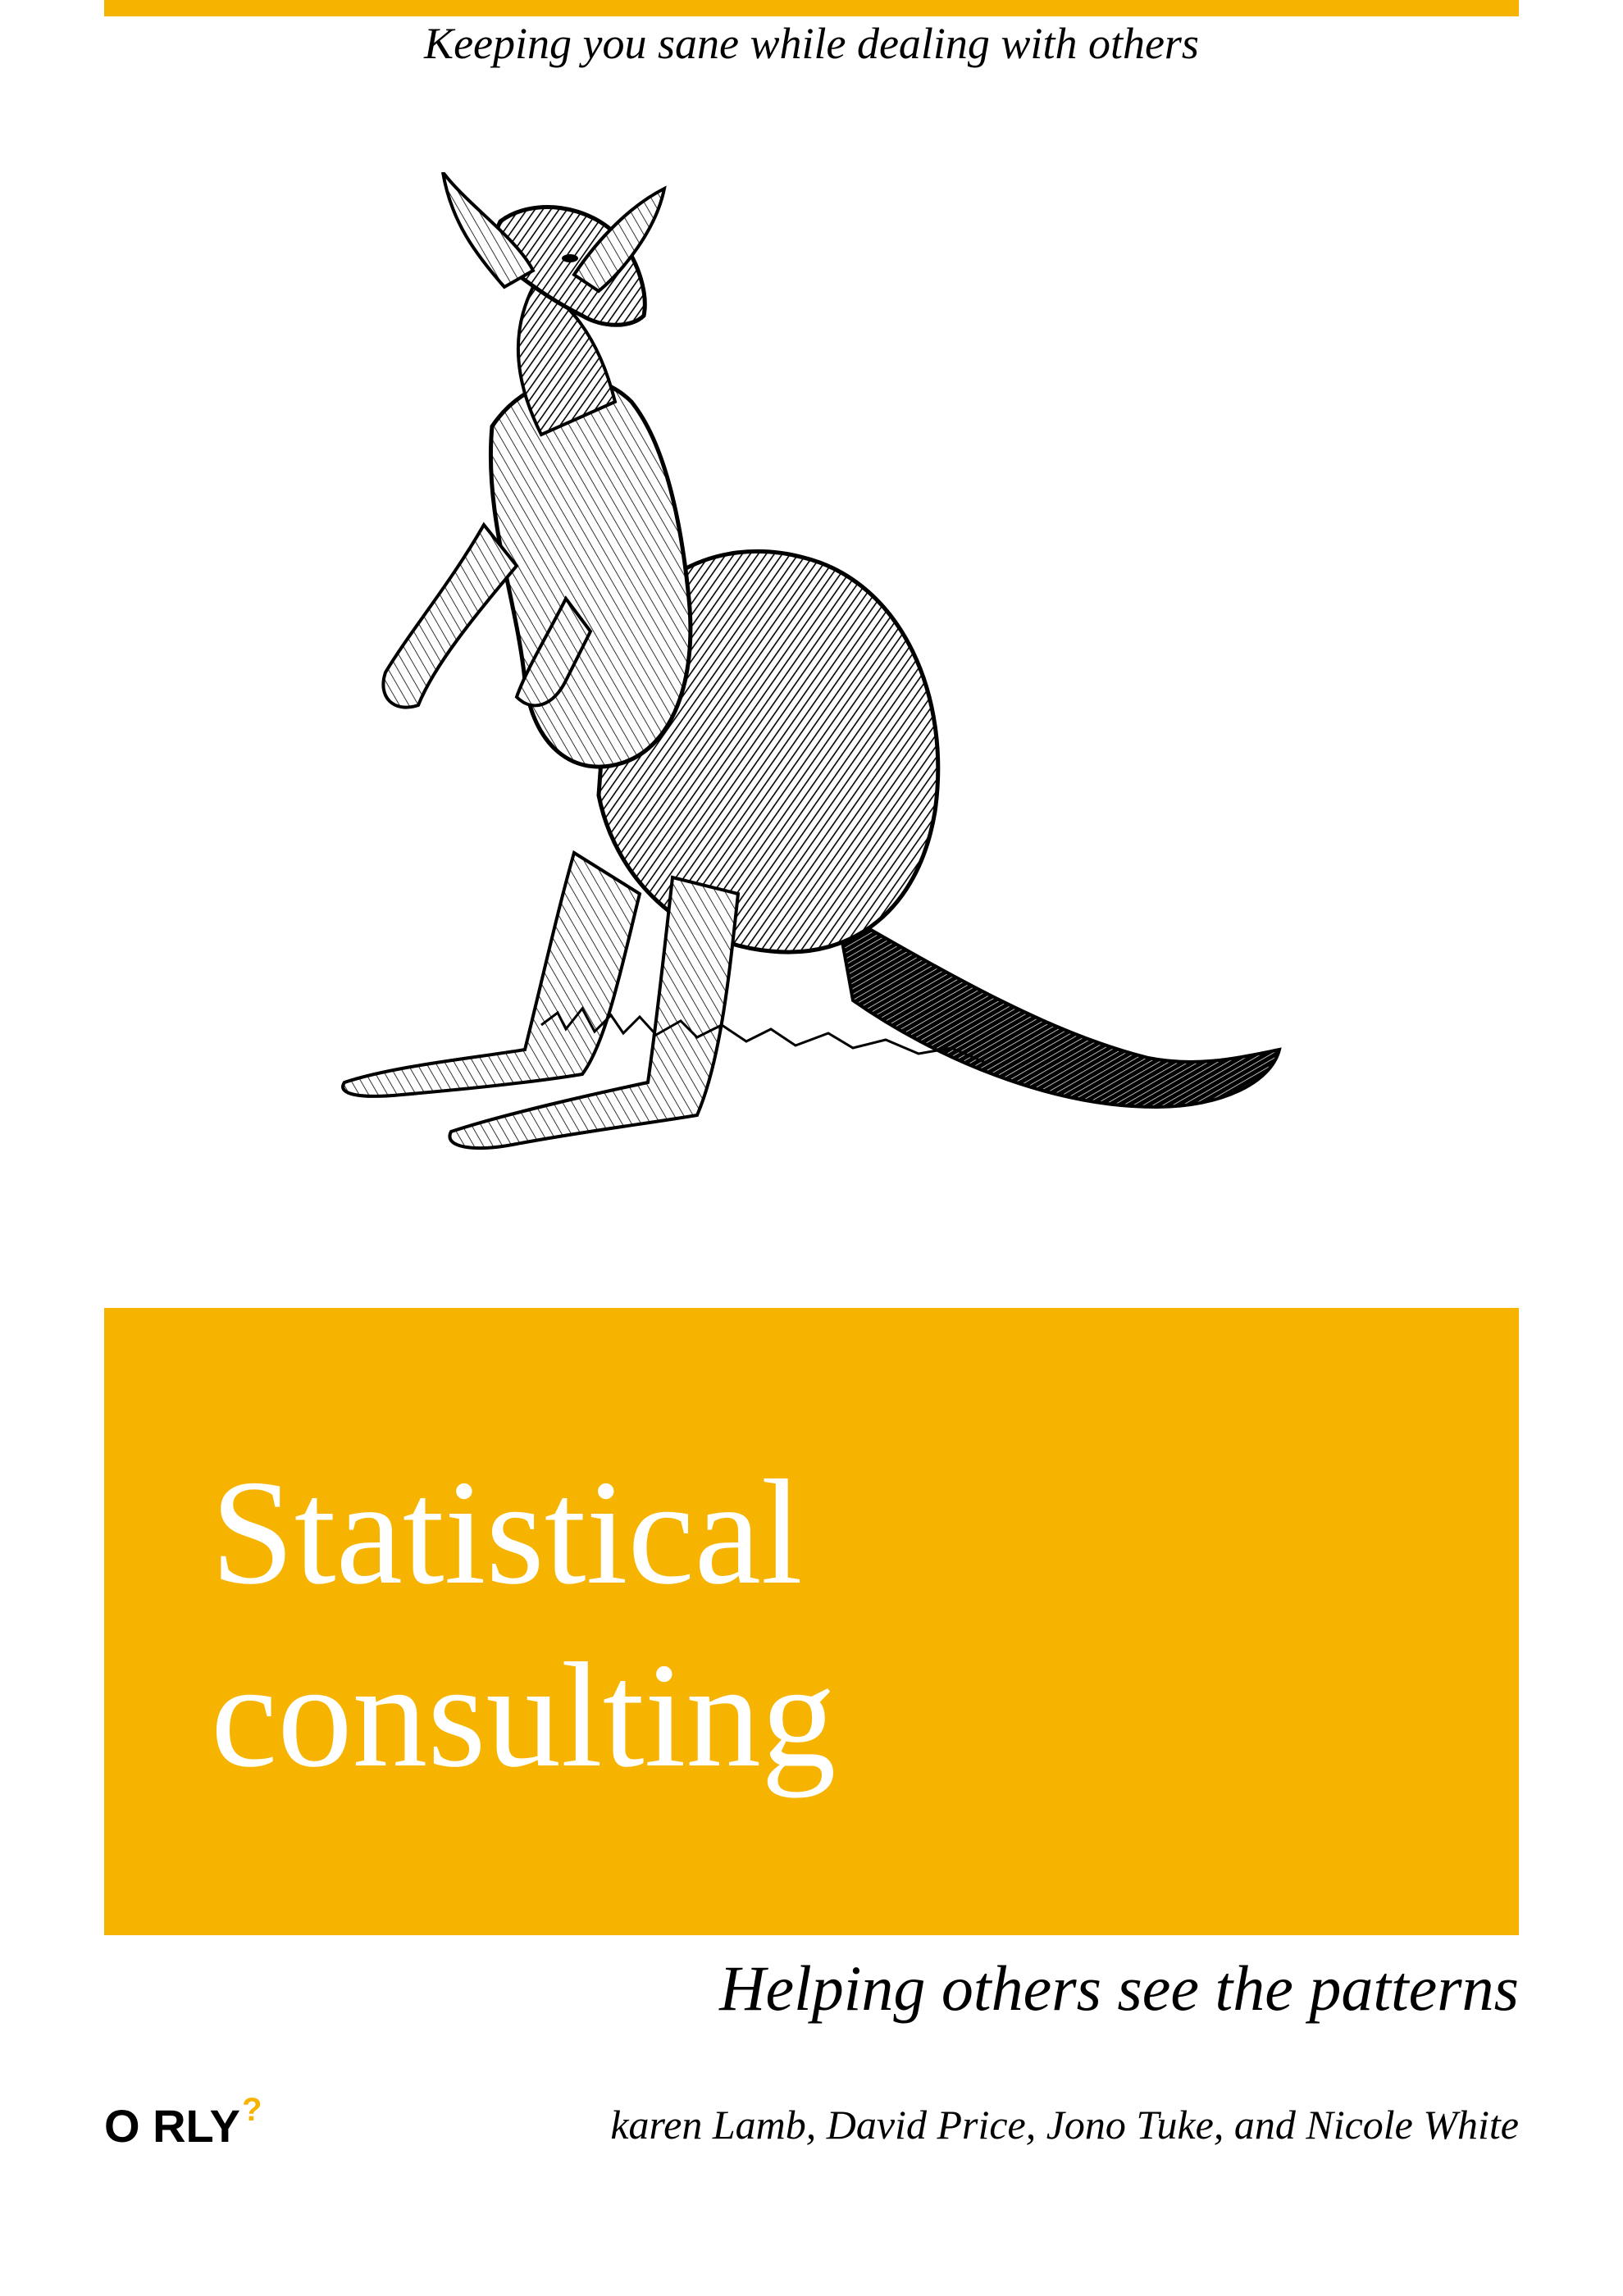 This screenshot has width=1623, height=2296. What do you see at coordinates (172, 2126) in the screenshot?
I see `publisher-logo-text: O RLY` at bounding box center [172, 2126].